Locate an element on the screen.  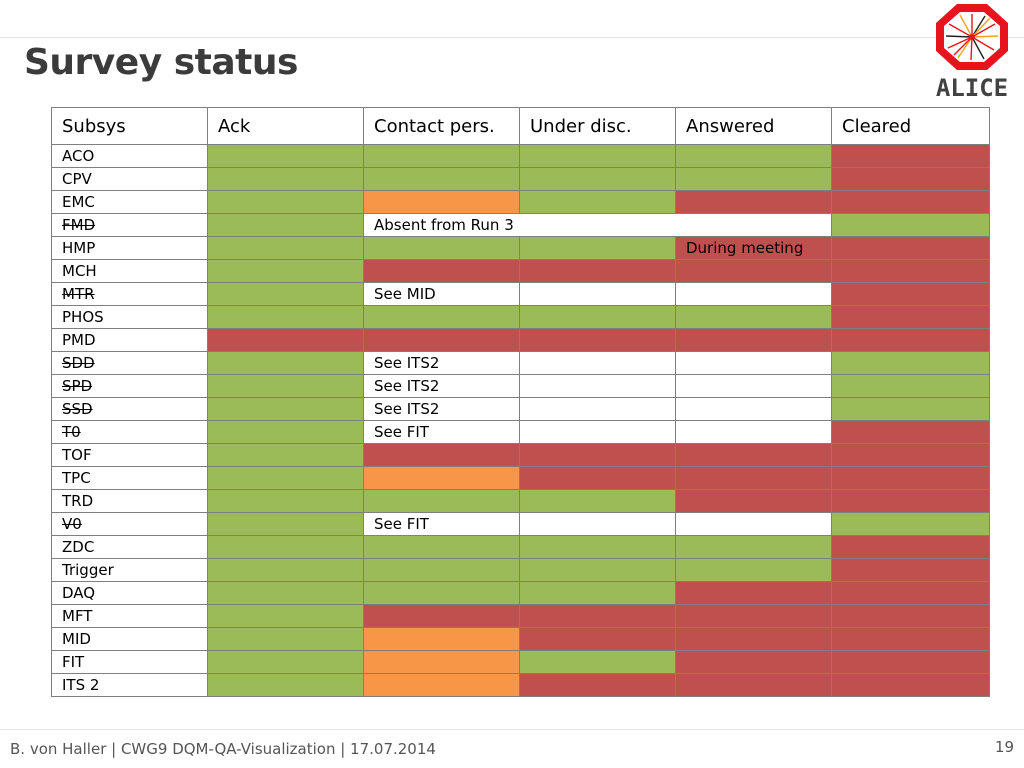
table-row: ITS 2 is located at coordinates (520, 685).